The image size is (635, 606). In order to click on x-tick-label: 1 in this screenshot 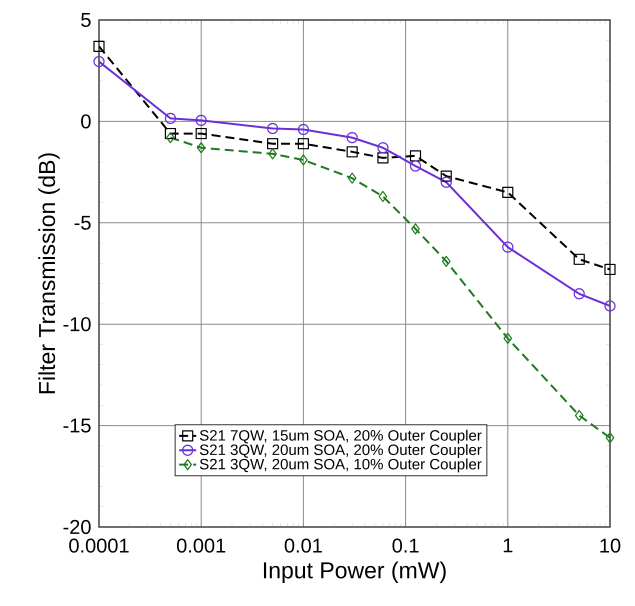, I will do `click(508, 545)`.